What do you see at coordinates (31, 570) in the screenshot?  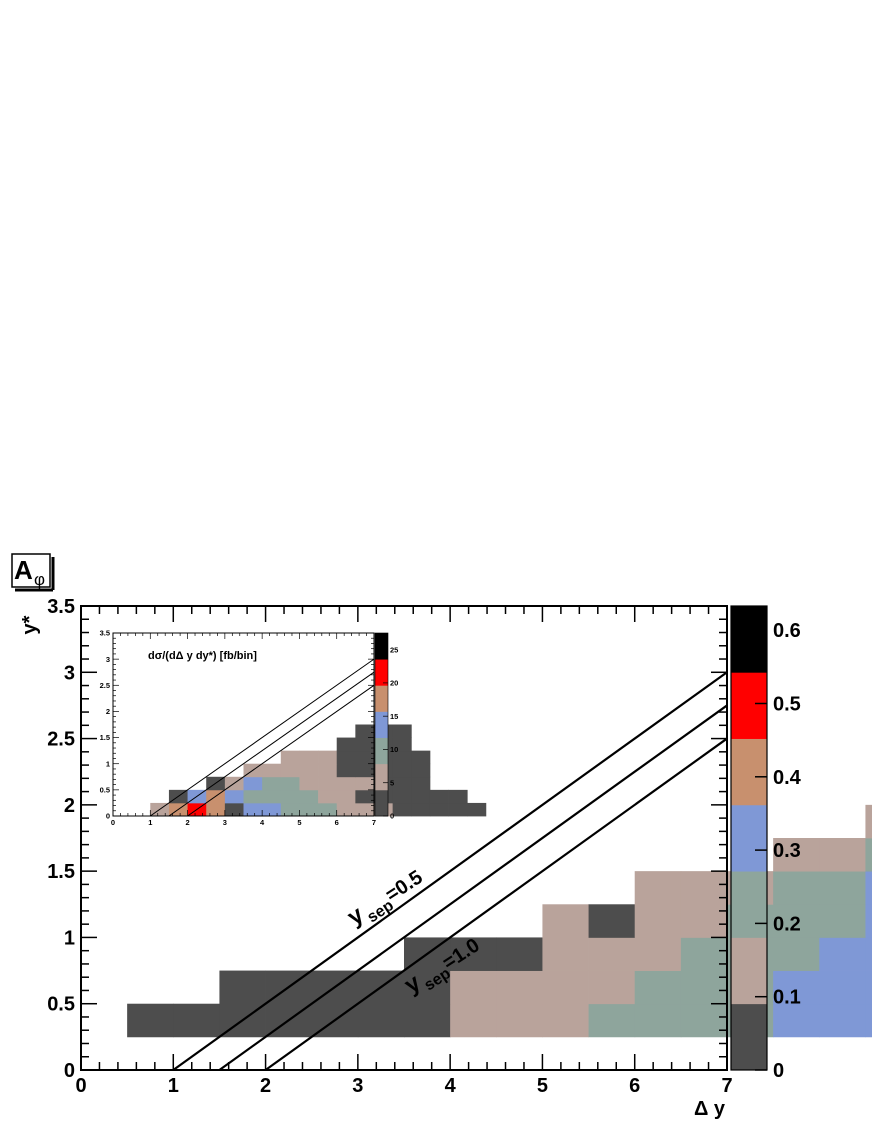 I see `title-badge-box` at bounding box center [31, 570].